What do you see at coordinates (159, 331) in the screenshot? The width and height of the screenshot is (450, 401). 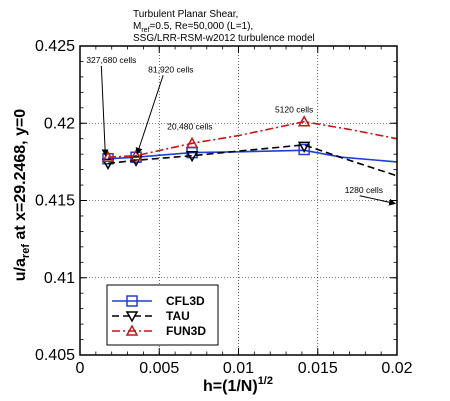 I see `legend-entry-fun3d: FUN3D` at bounding box center [159, 331].